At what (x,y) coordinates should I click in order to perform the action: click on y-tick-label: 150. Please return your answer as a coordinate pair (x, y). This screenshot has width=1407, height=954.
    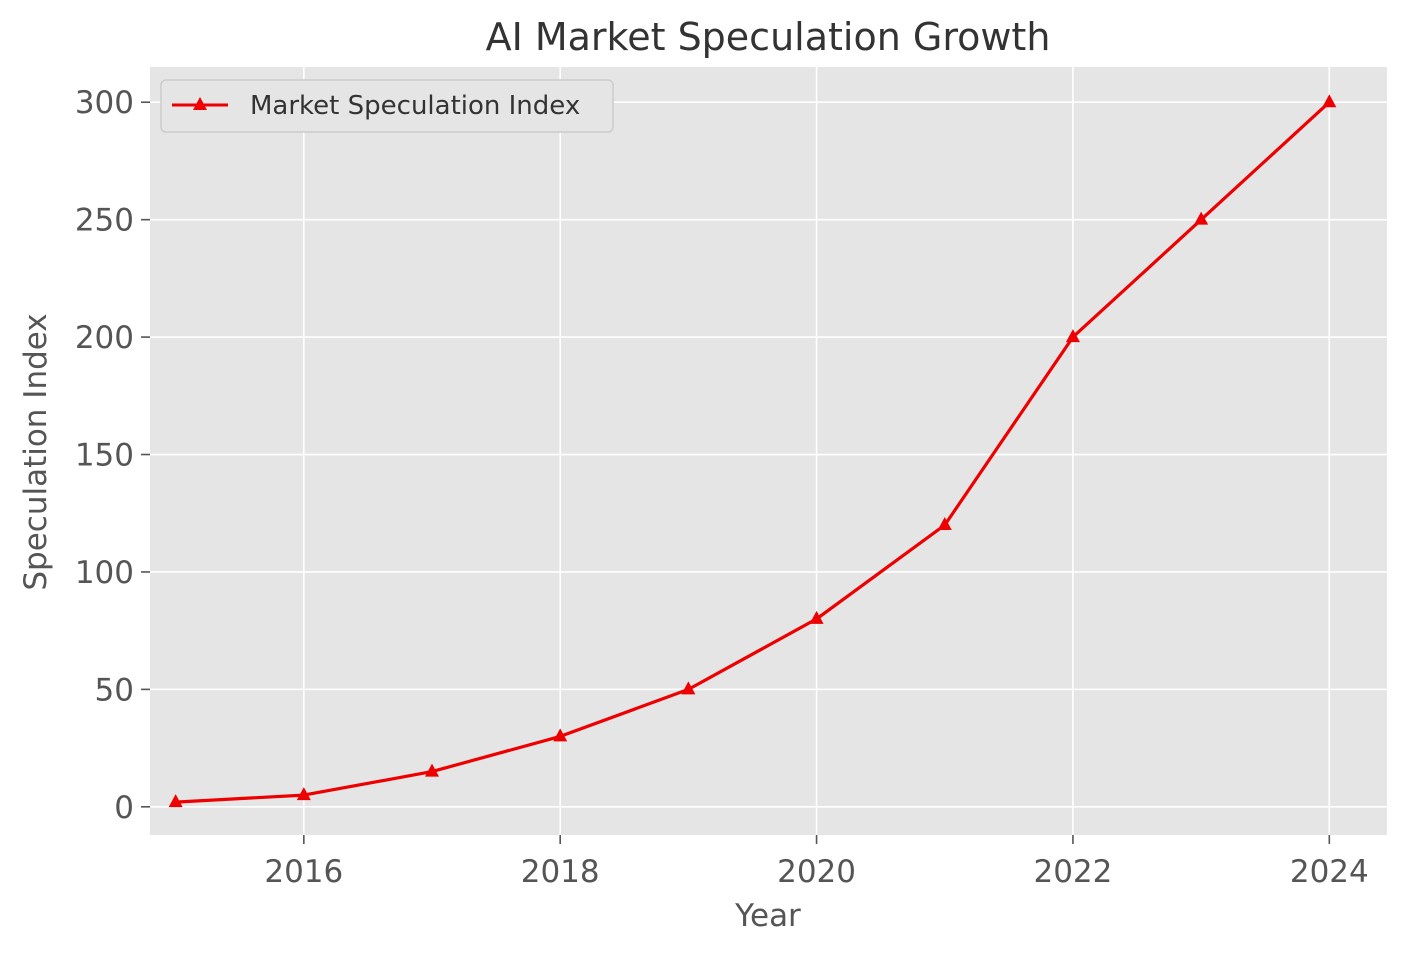
    Looking at the image, I should click on (104, 456).